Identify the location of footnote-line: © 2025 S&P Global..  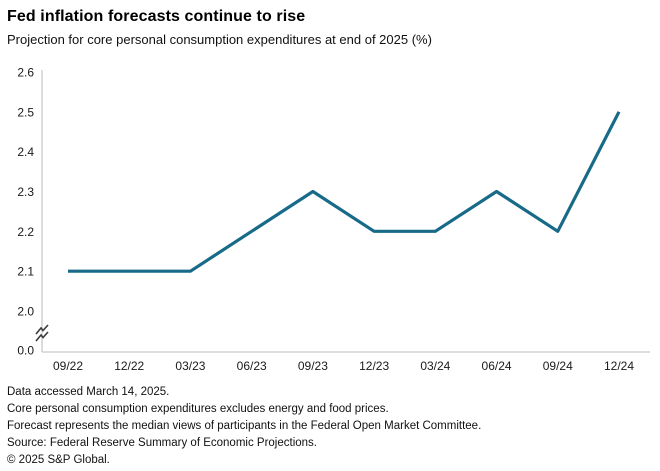
(58, 460).